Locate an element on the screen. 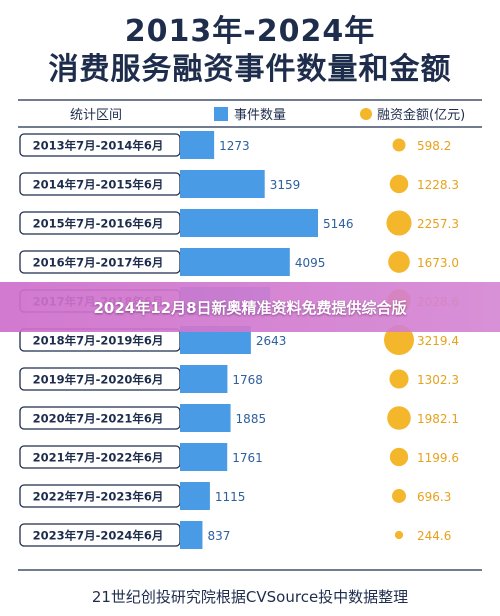 The height and width of the screenshot is (616, 500). category-label: 2021年7月-2022年6月 is located at coordinates (98, 458).